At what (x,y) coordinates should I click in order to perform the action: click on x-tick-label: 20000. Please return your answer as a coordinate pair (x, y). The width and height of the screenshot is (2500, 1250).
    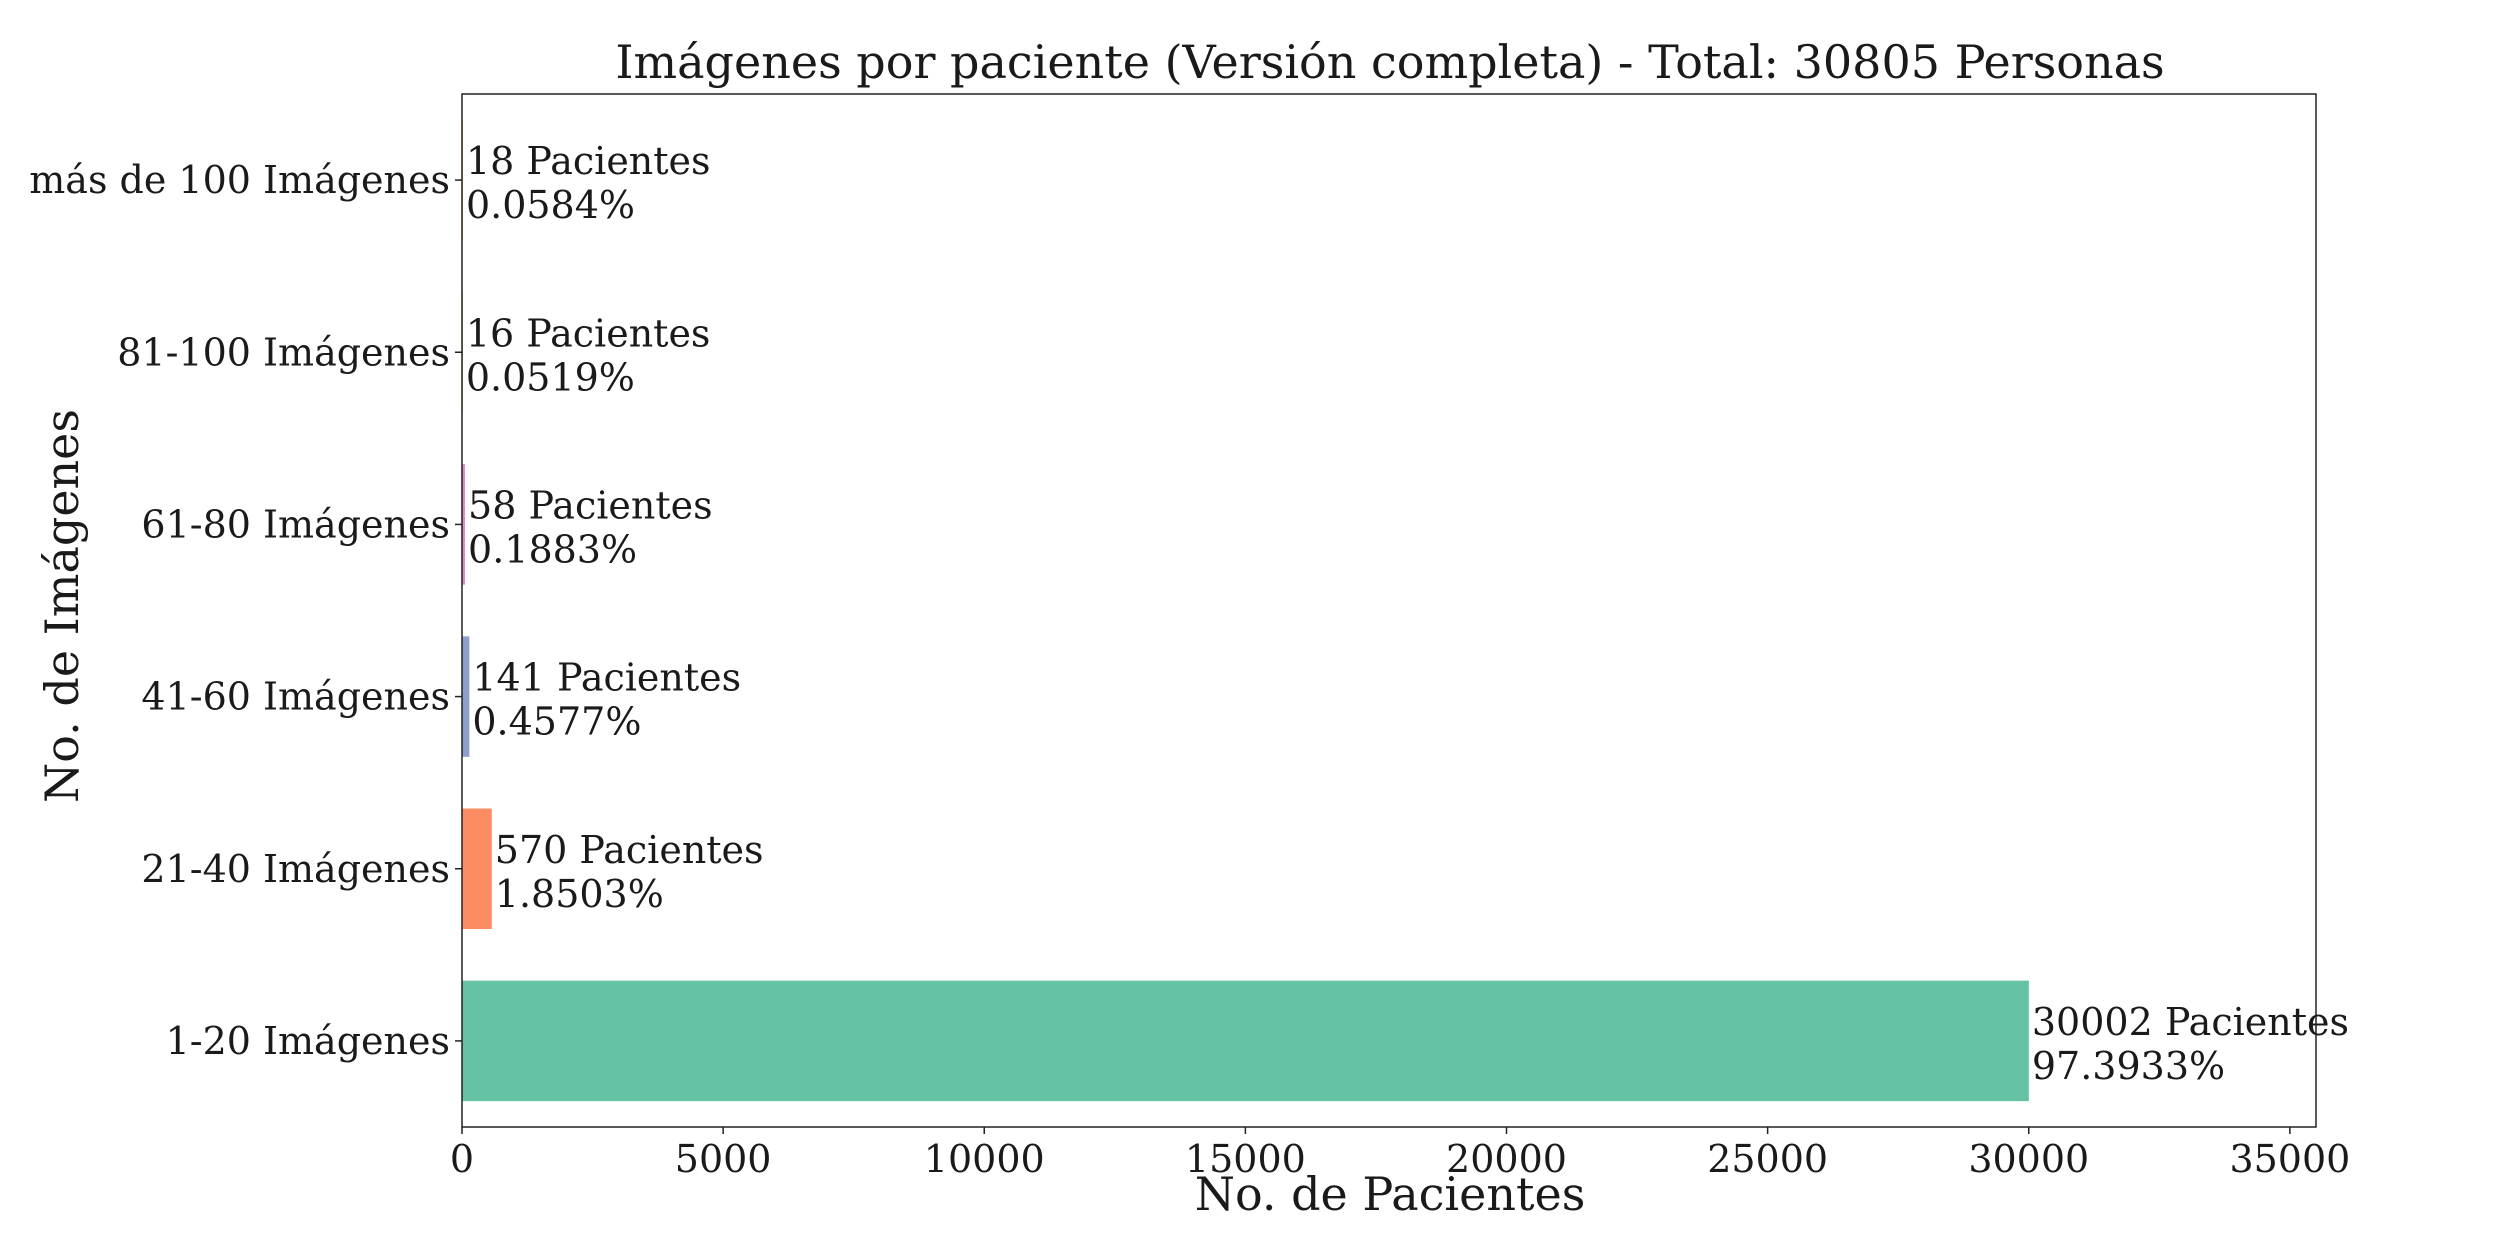
    Looking at the image, I should click on (1506, 1159).